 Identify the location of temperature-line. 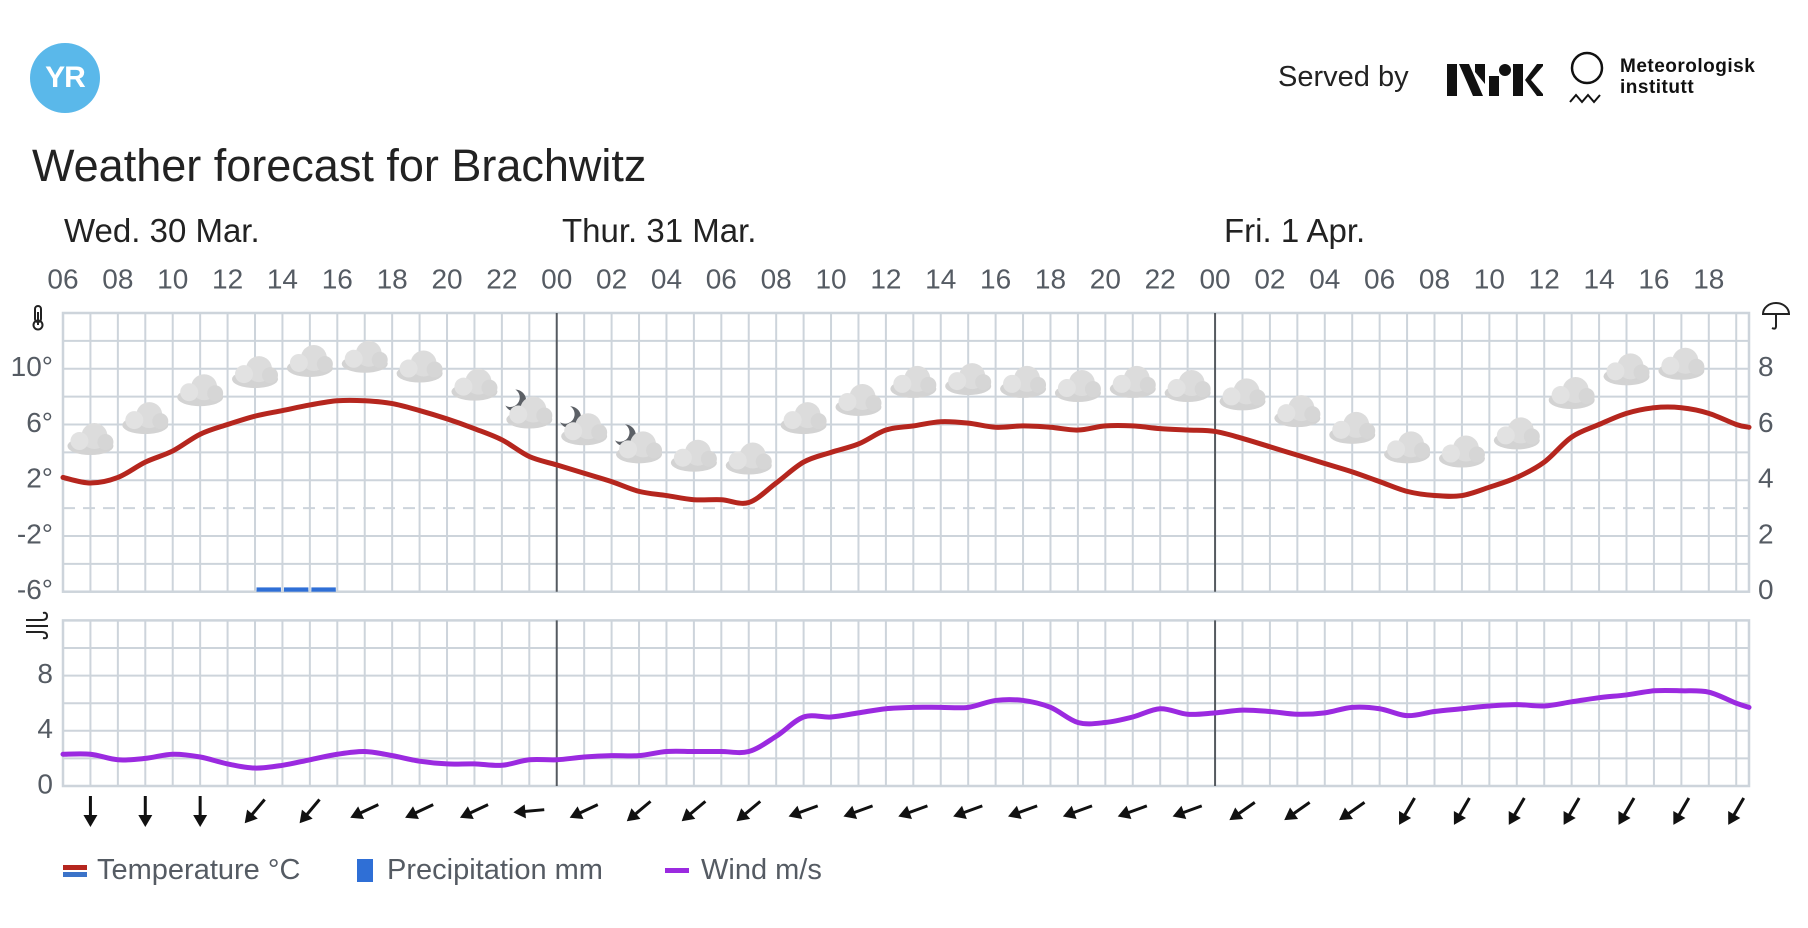
(906, 451).